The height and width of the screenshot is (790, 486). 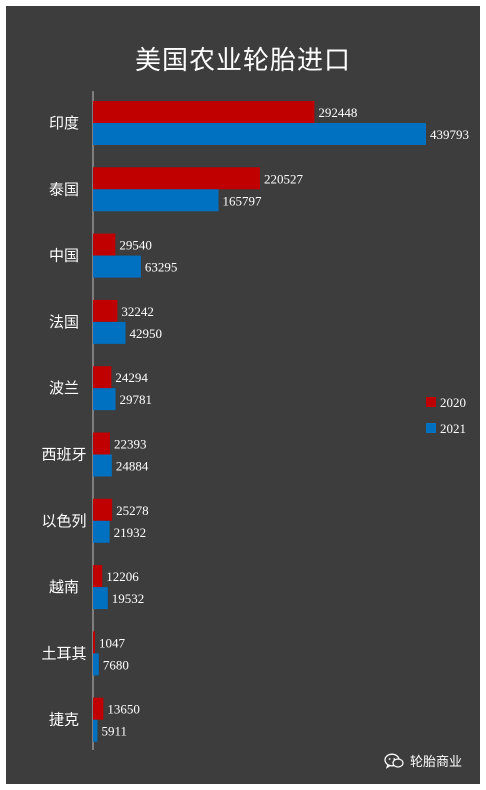 I want to click on category-label: 土耳其, so click(x=63, y=653).